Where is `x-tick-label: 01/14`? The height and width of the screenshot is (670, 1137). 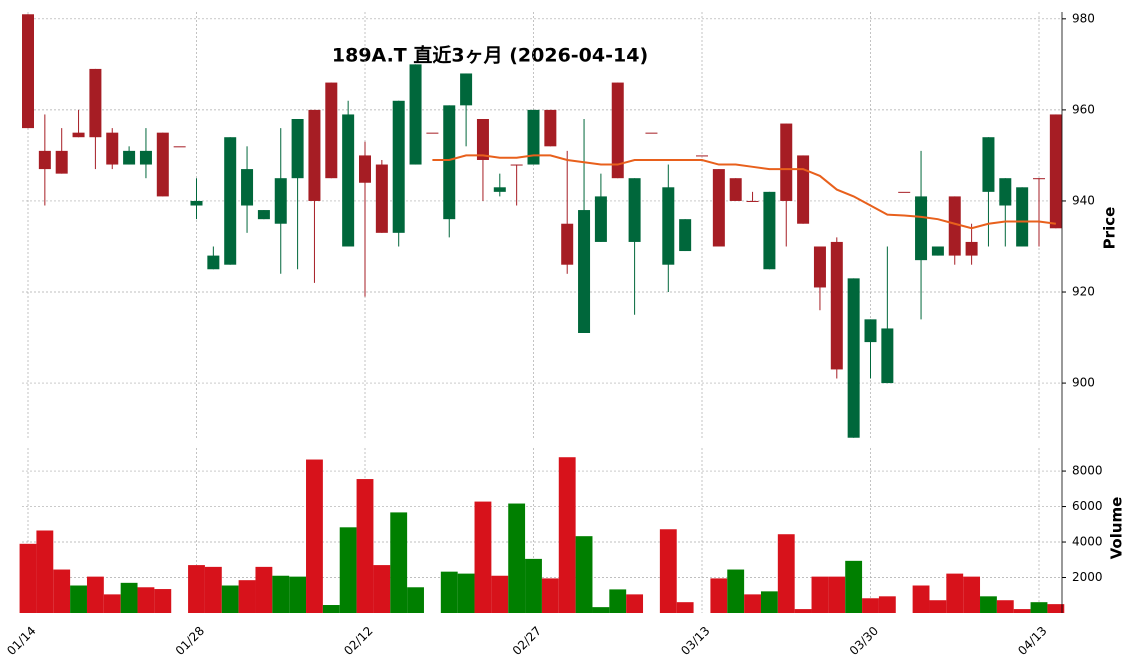
x-tick-label: 01/14 is located at coordinates (21, 641).